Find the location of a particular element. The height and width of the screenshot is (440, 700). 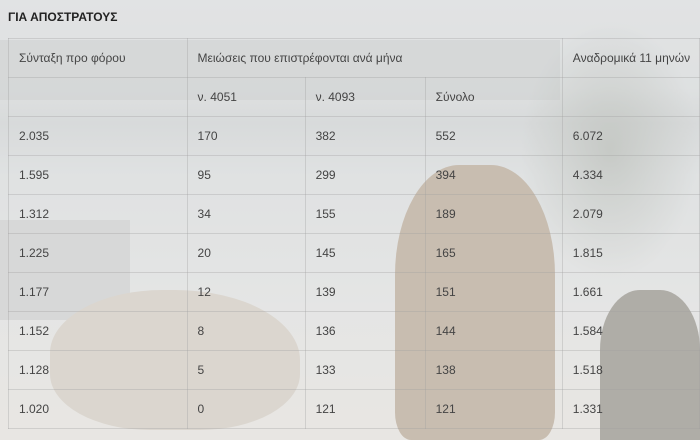

cell-cut-4093: 155 is located at coordinates (365, 214).